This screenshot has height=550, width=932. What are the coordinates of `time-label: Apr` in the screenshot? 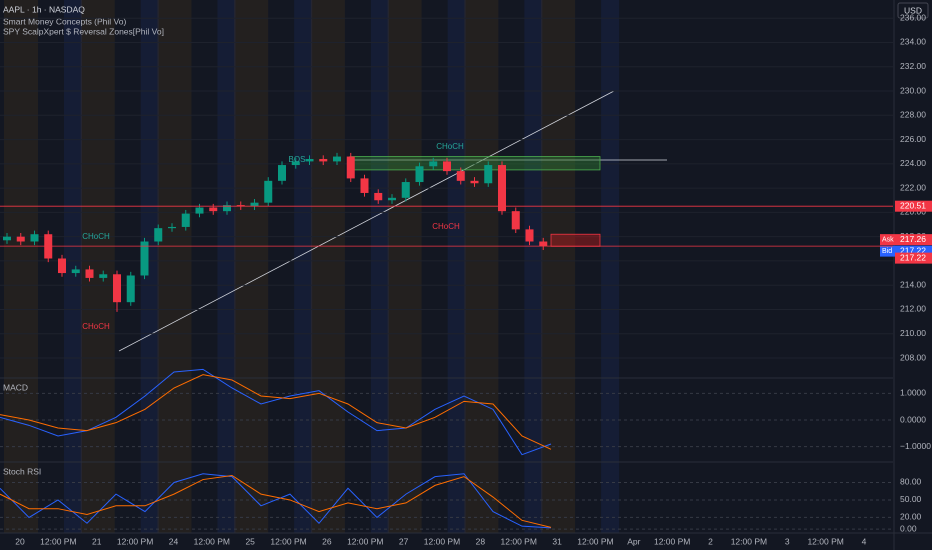 It's located at (633, 541).